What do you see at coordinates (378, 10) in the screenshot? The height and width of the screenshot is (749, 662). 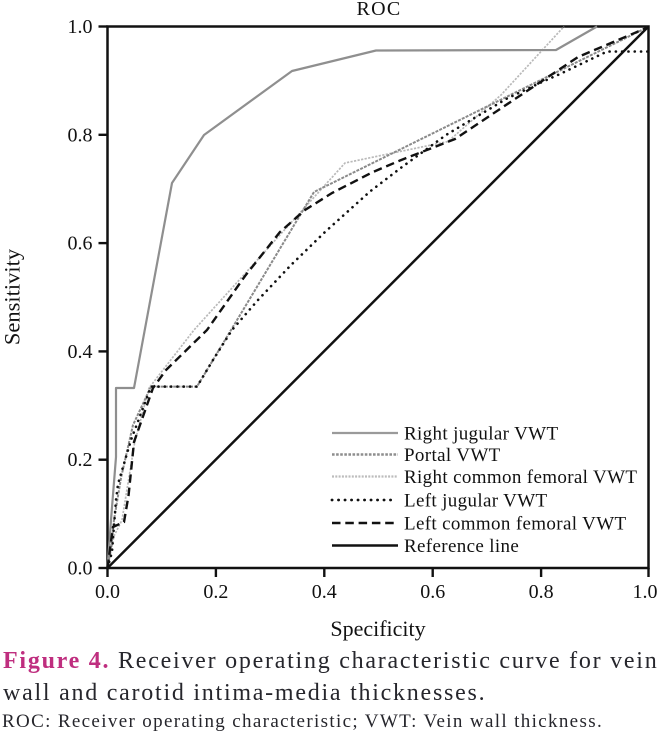 I see `svg-text: ROC` at bounding box center [378, 10].